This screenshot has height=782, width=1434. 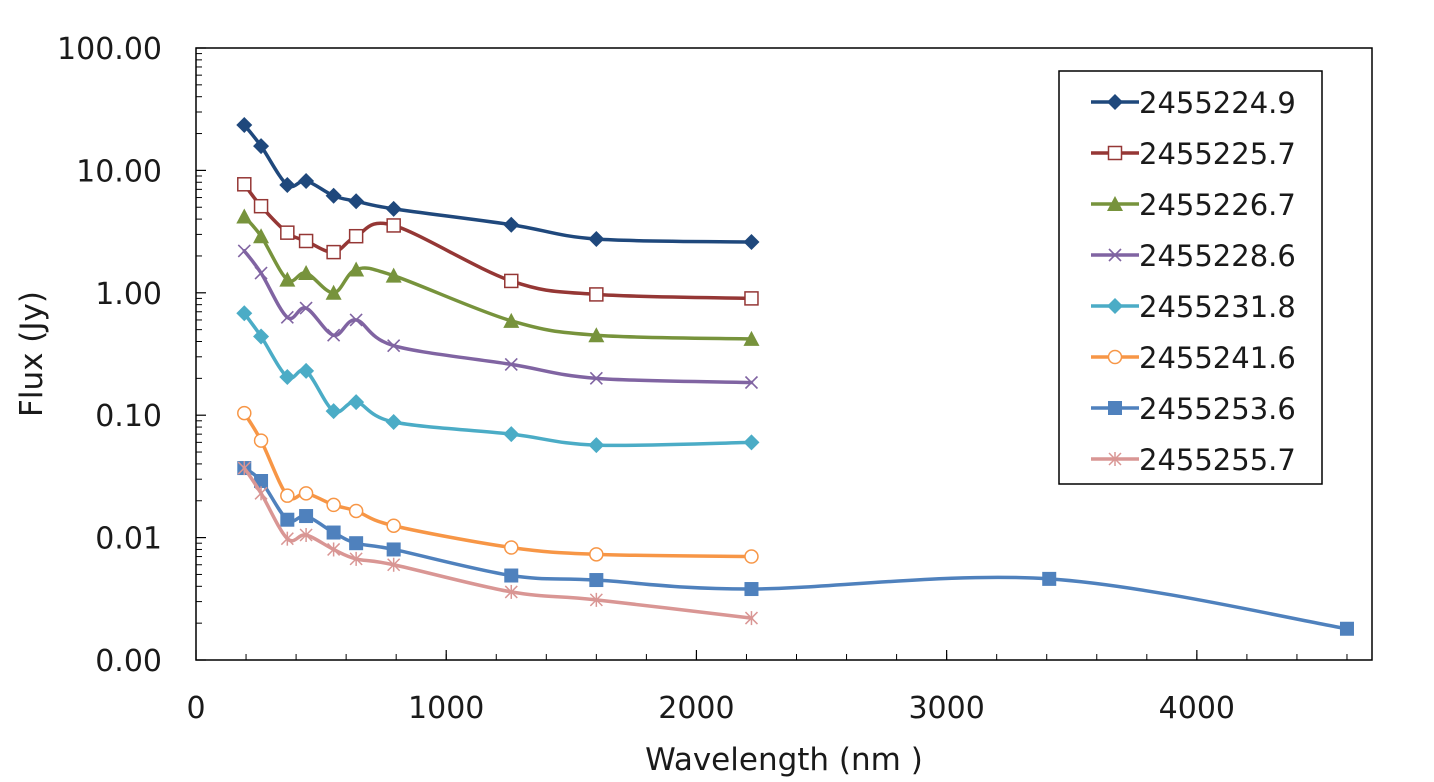 I want to click on legend-label: 2455228.6, so click(x=1217, y=256).